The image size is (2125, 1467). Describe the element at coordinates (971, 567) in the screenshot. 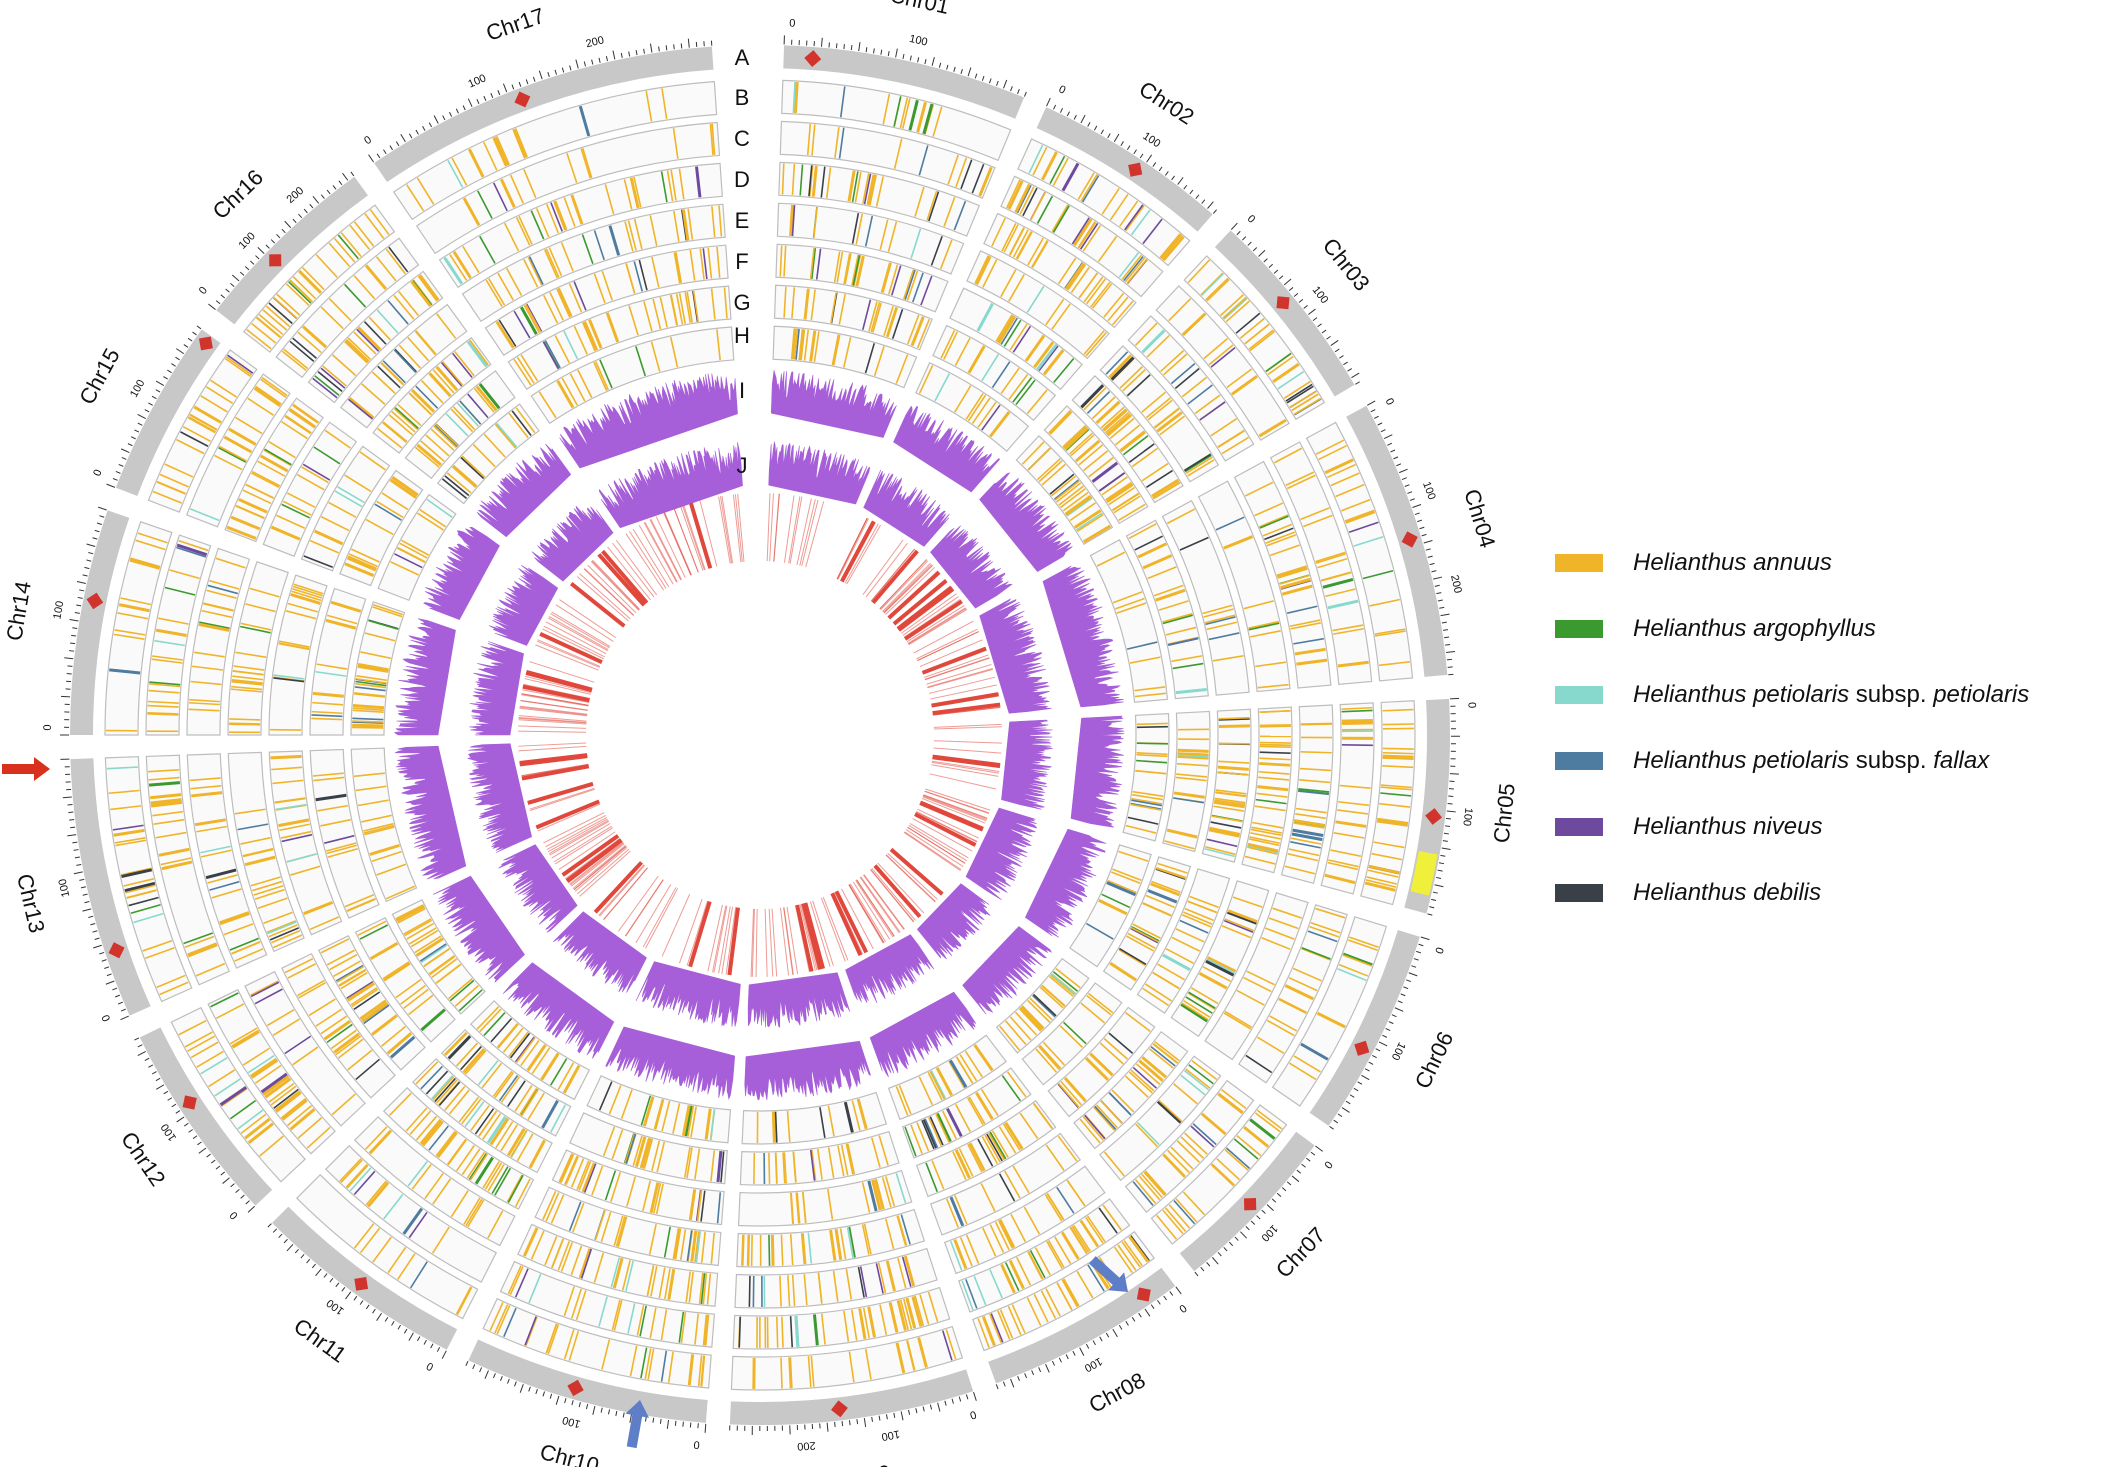

I see `density-histogram-i` at that location.